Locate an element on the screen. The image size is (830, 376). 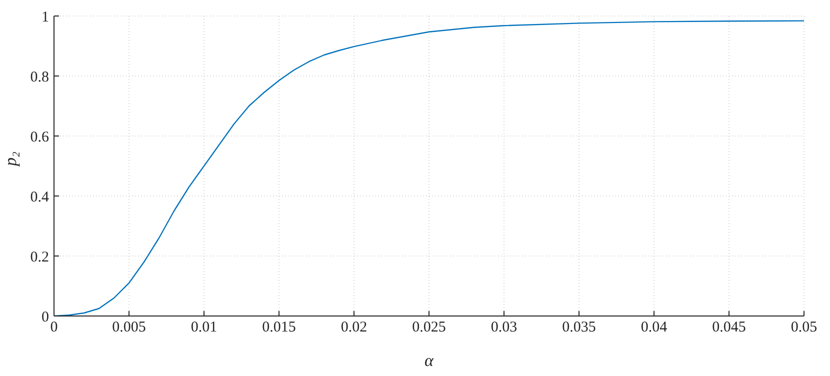
y-tick-label: 0 is located at coordinates (45, 317).